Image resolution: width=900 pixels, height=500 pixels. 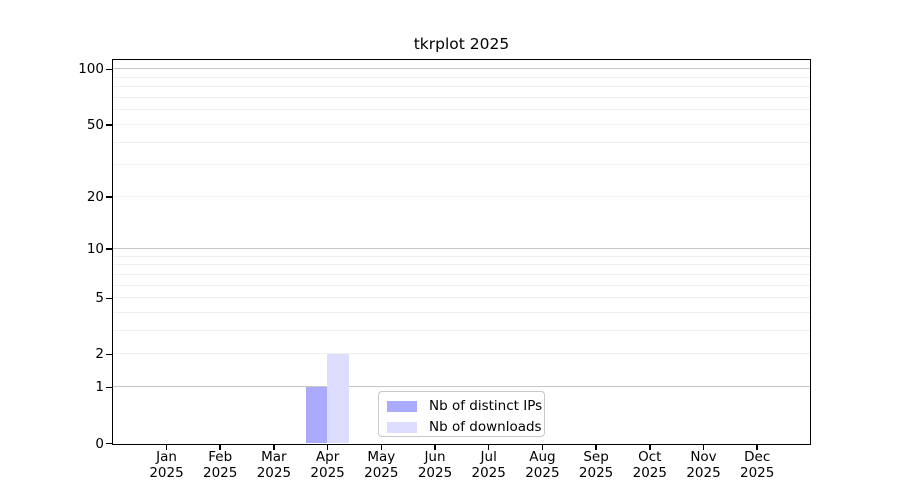 I want to click on x-tick-label-dec: Dec 2025, so click(x=757, y=465).